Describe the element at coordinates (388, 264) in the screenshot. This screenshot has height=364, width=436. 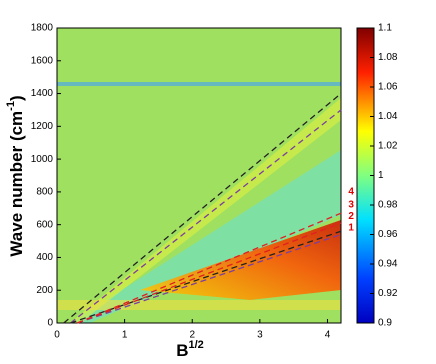
I see `colorbar-tick-label: 0.94` at that location.